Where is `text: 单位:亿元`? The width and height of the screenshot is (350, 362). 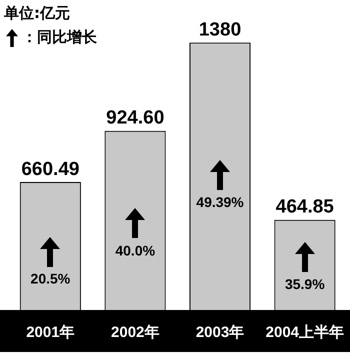
text: 单位:亿元 is located at coordinates (37, 13).